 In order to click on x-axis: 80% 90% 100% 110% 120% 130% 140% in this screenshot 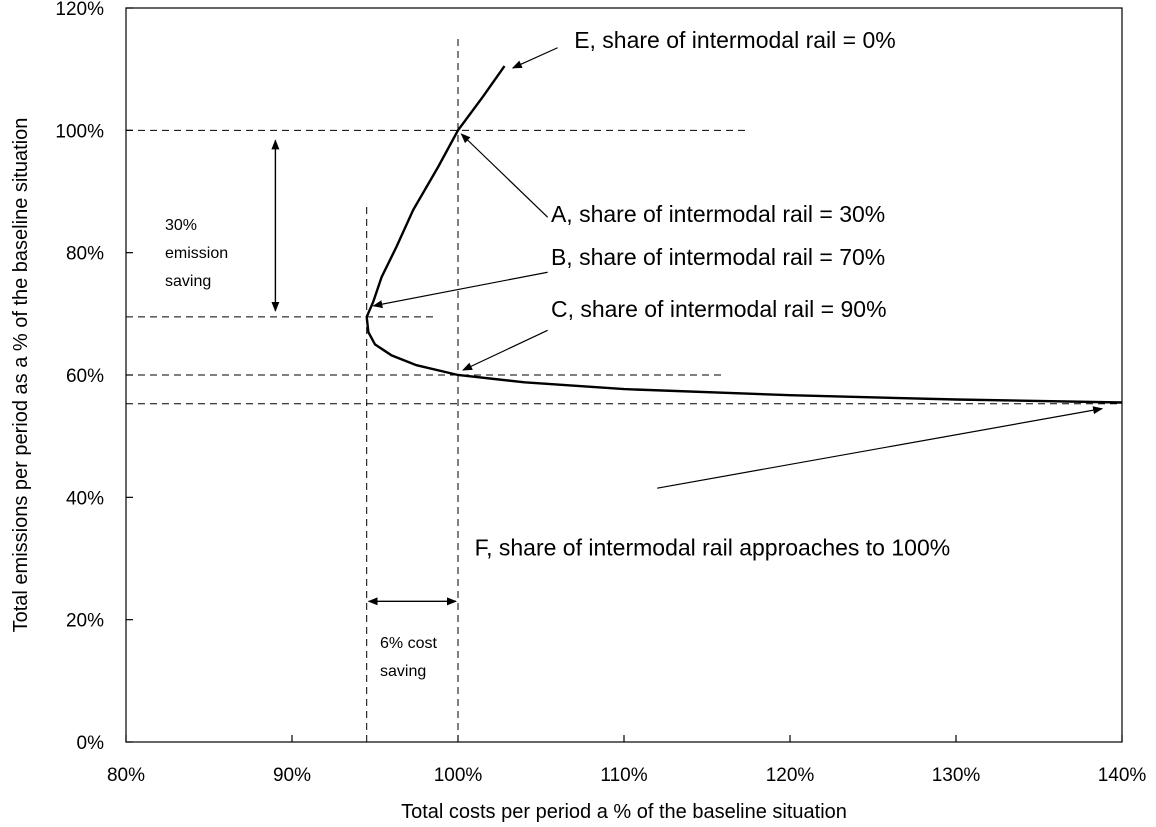, I will do `click(626, 760)`.